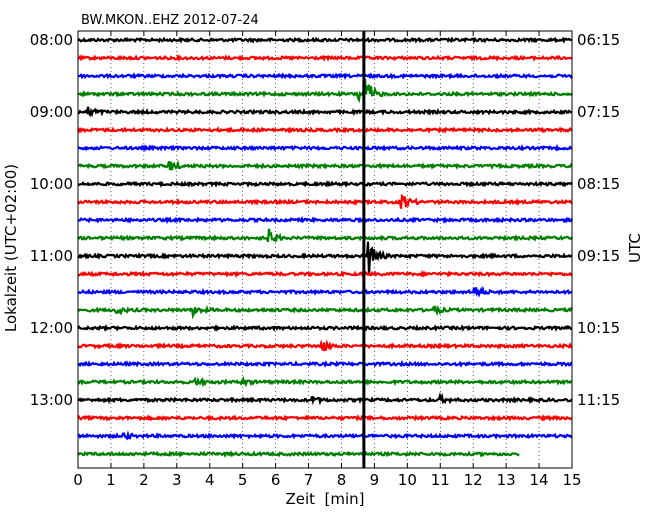  I want to click on x-tick-label: 2, so click(144, 480).